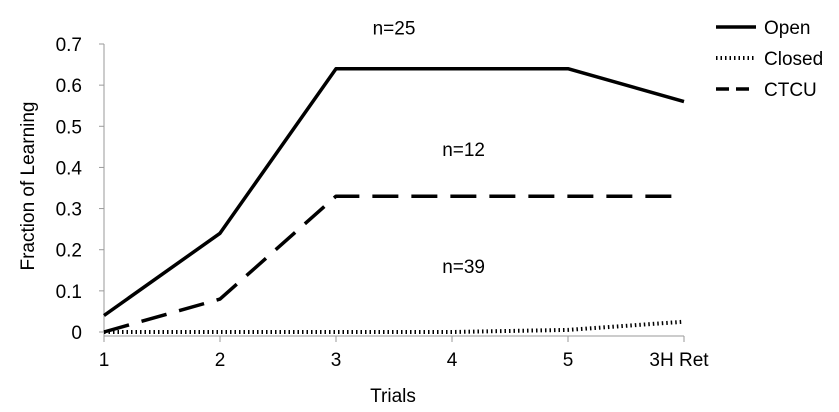  What do you see at coordinates (793, 59) in the screenshot?
I see `legend-label-closed: Closed` at bounding box center [793, 59].